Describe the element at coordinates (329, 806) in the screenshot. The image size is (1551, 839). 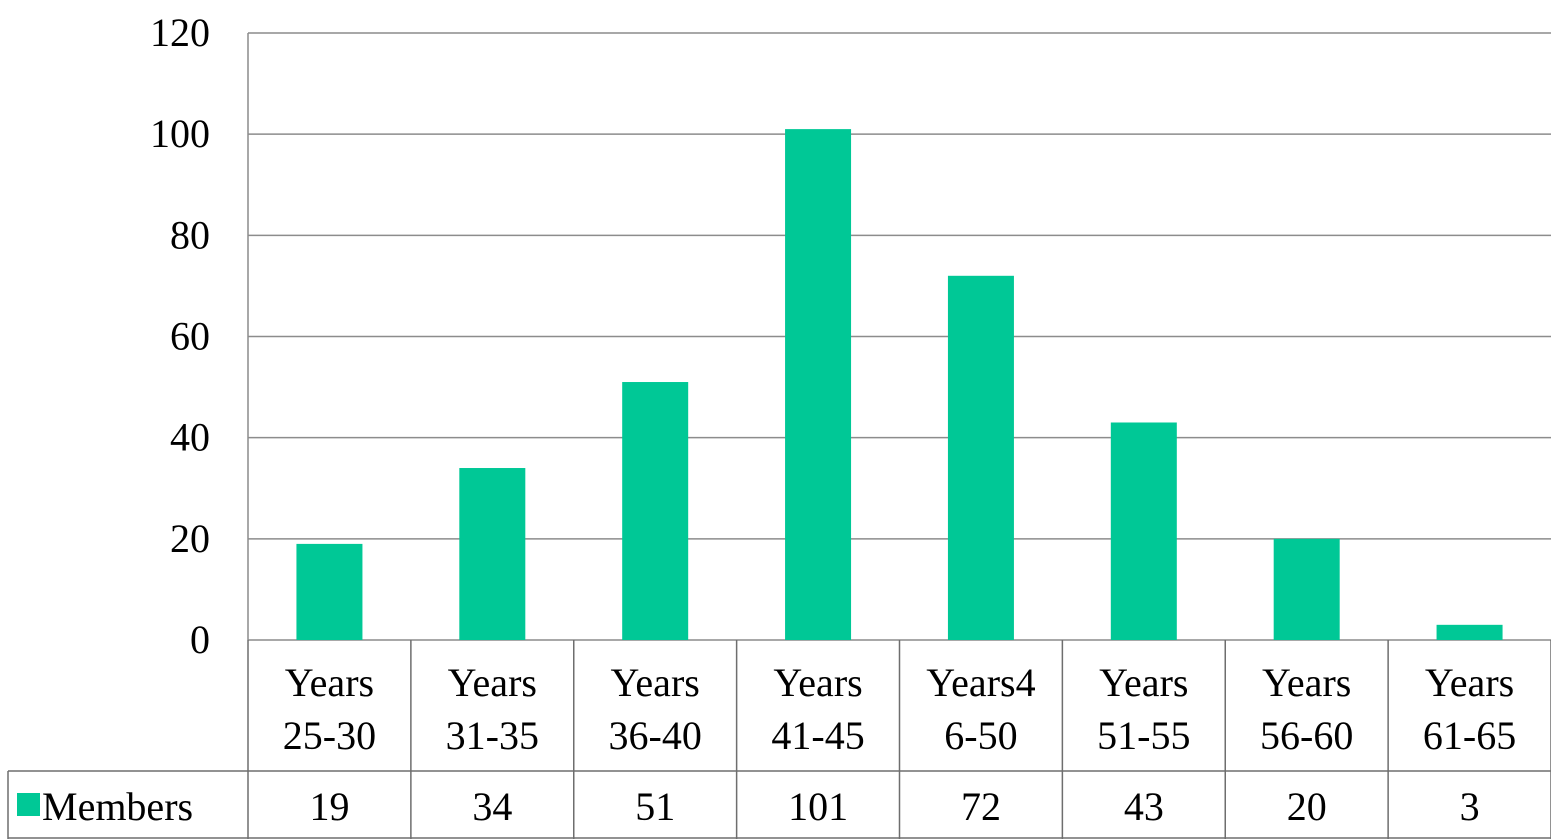
I see `data-table-value: 19` at that location.